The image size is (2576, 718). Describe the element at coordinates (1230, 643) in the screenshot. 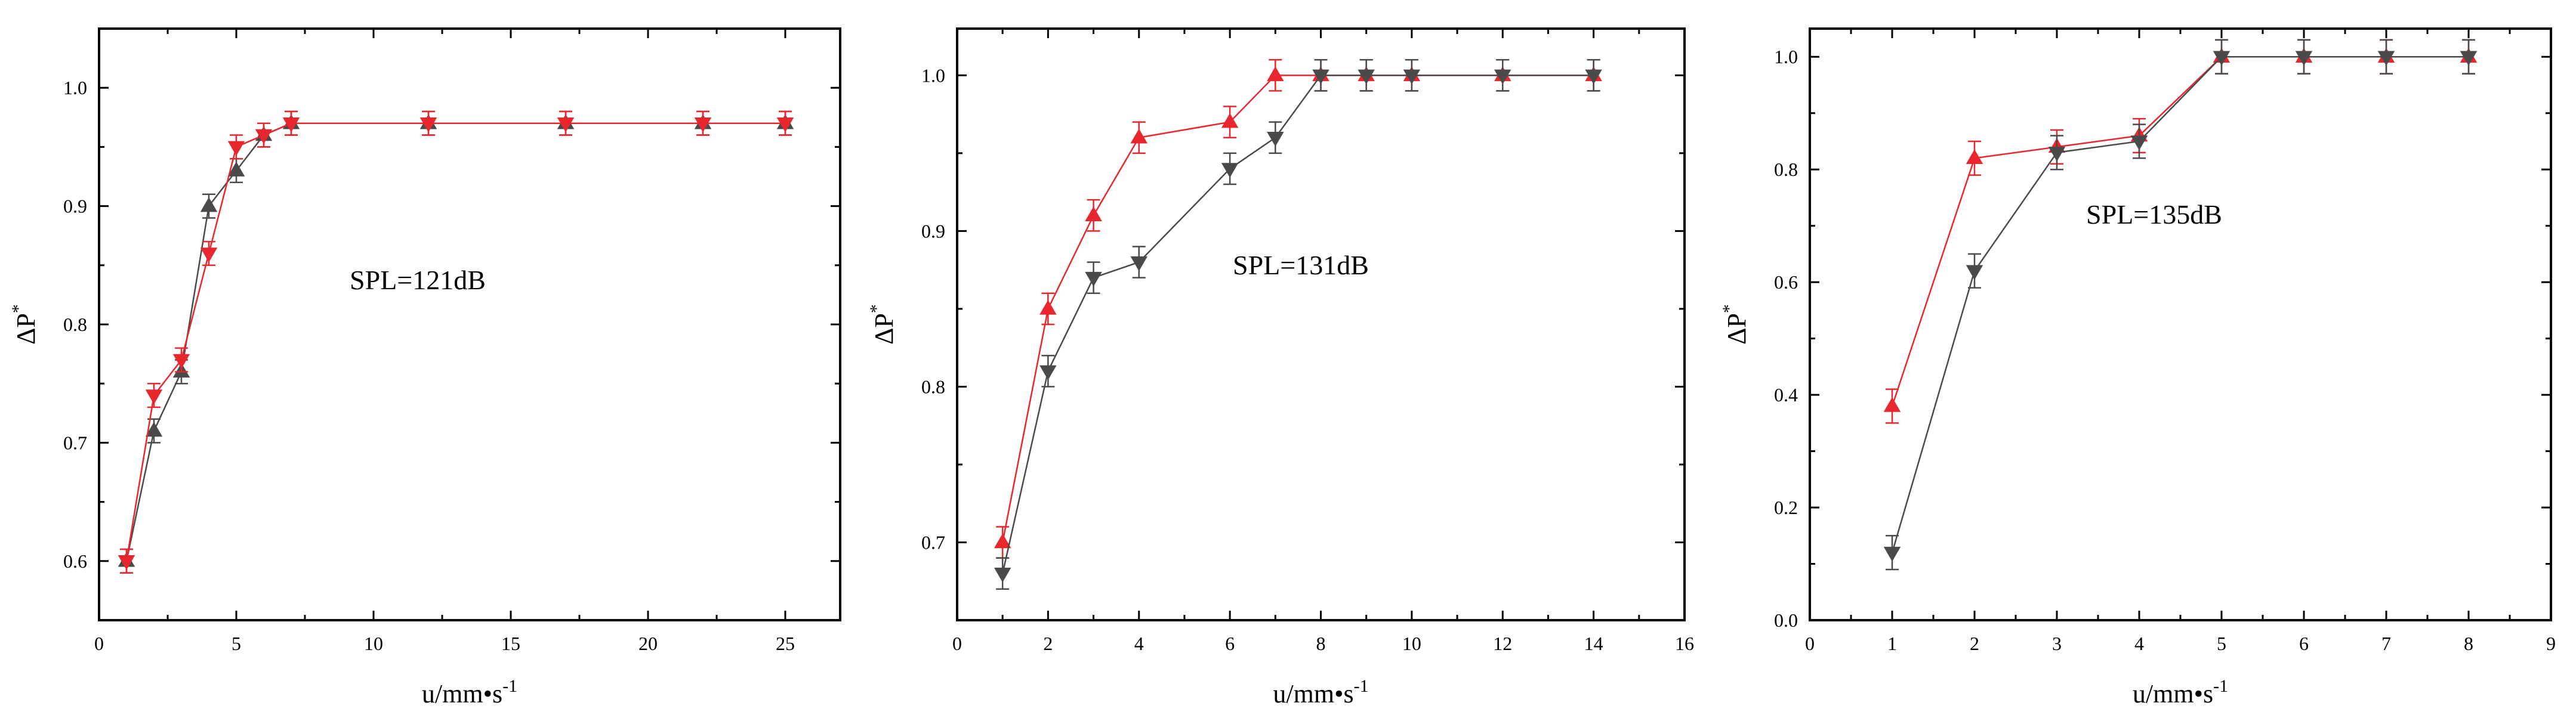

I see `x-tick-label: 6` at that location.